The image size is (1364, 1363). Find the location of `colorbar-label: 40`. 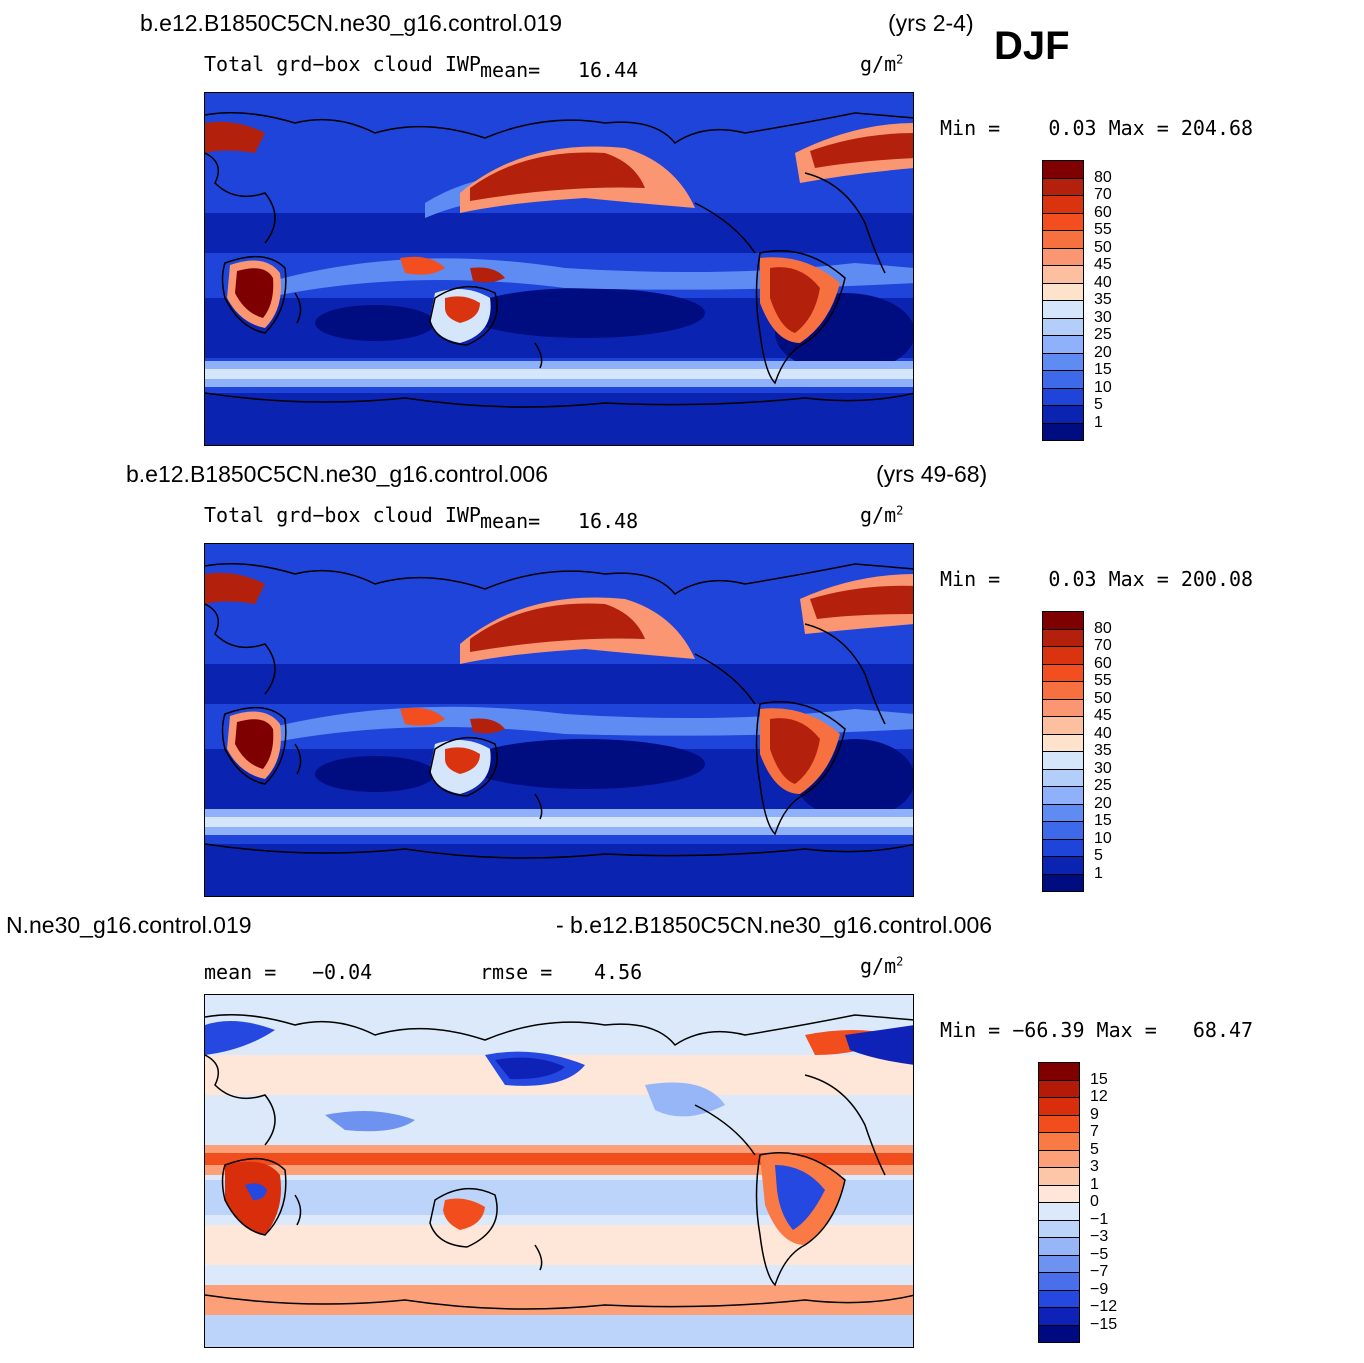

colorbar-label: 40 is located at coordinates (1103, 282).